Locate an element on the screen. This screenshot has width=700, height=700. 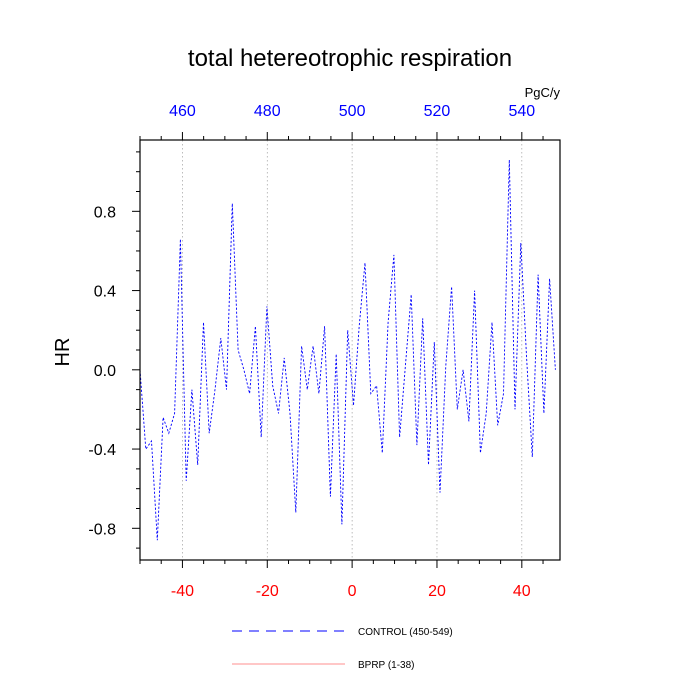
top-tick-label: 460 is located at coordinates (182, 111).